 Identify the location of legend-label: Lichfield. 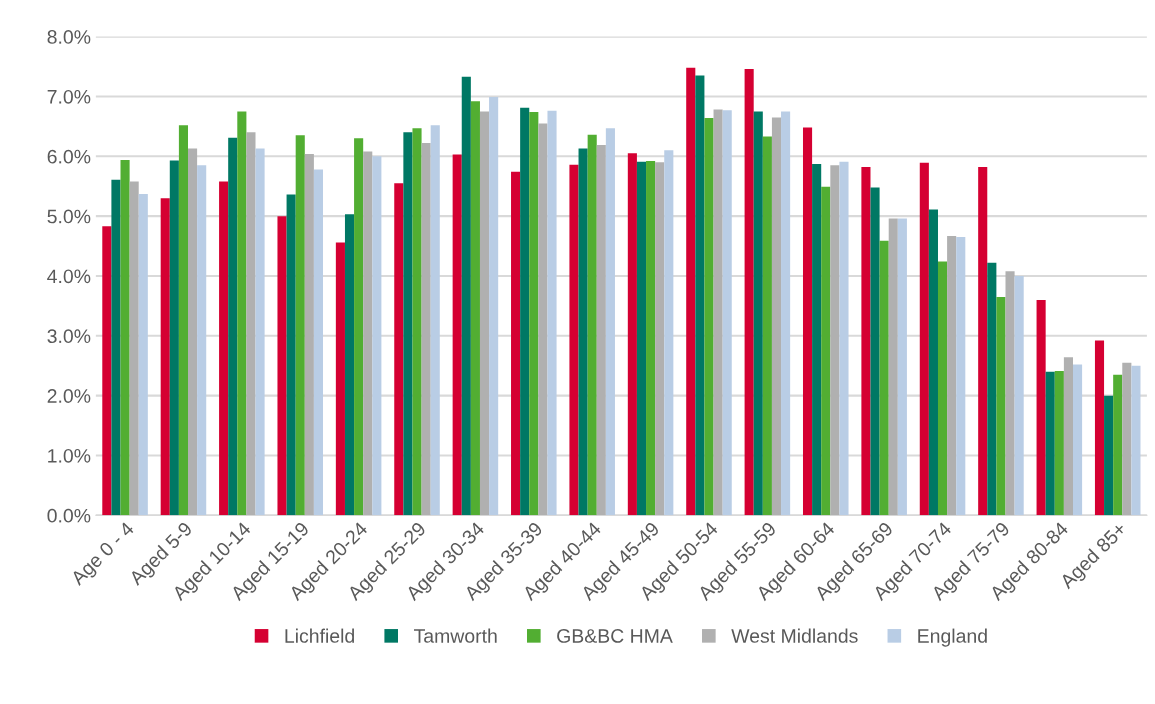
(319, 635).